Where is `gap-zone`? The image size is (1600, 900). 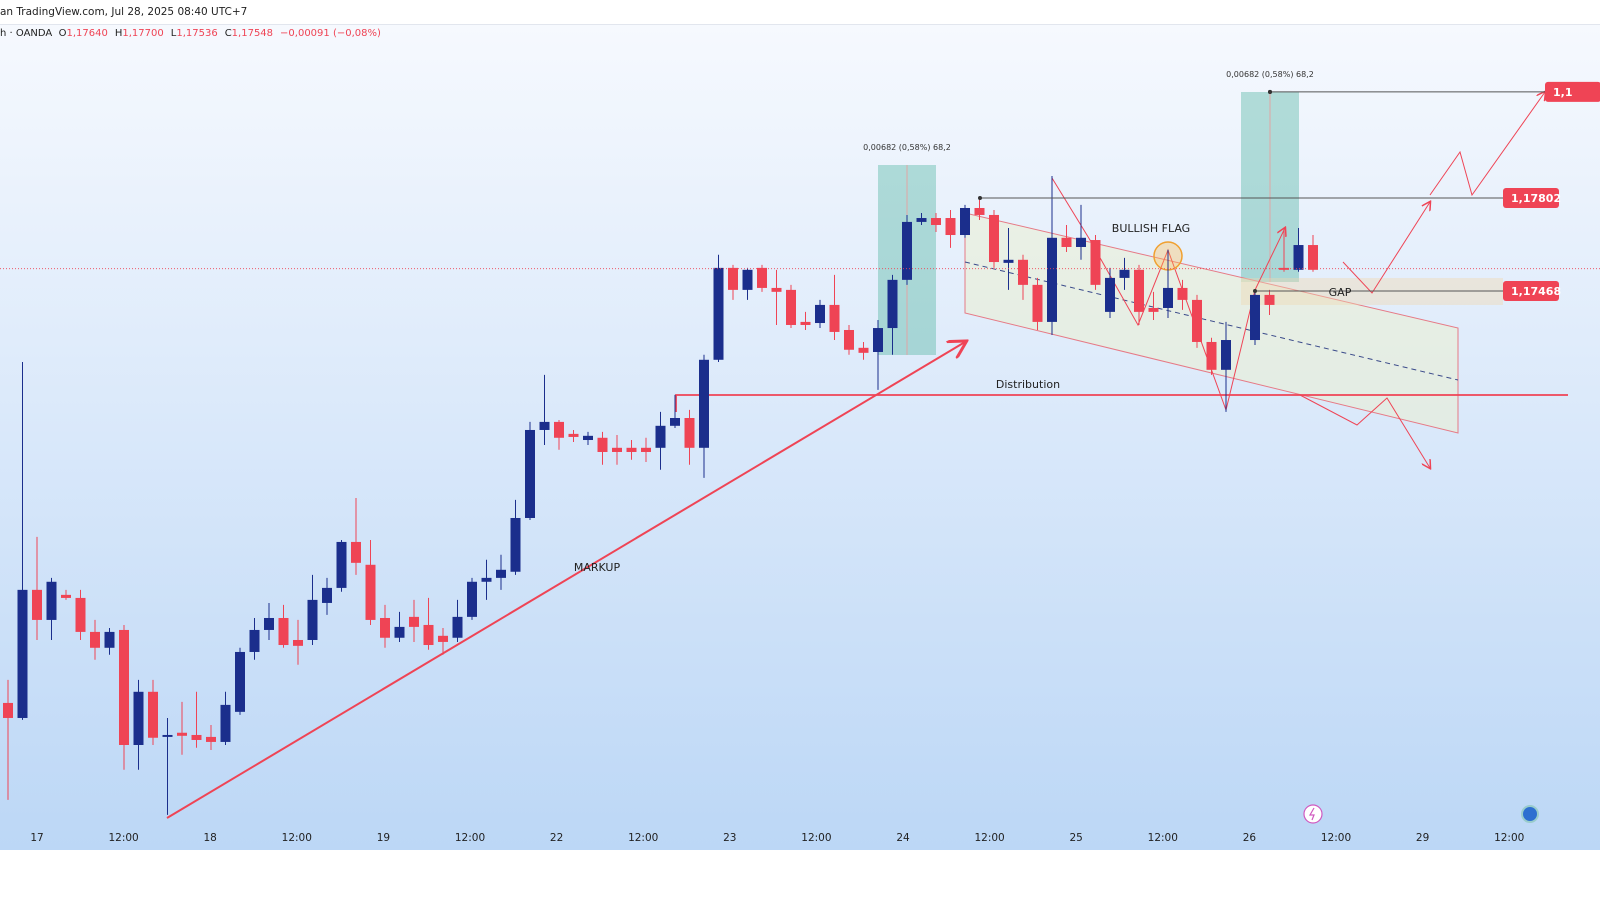
gap-zone is located at coordinates (1372, 291).